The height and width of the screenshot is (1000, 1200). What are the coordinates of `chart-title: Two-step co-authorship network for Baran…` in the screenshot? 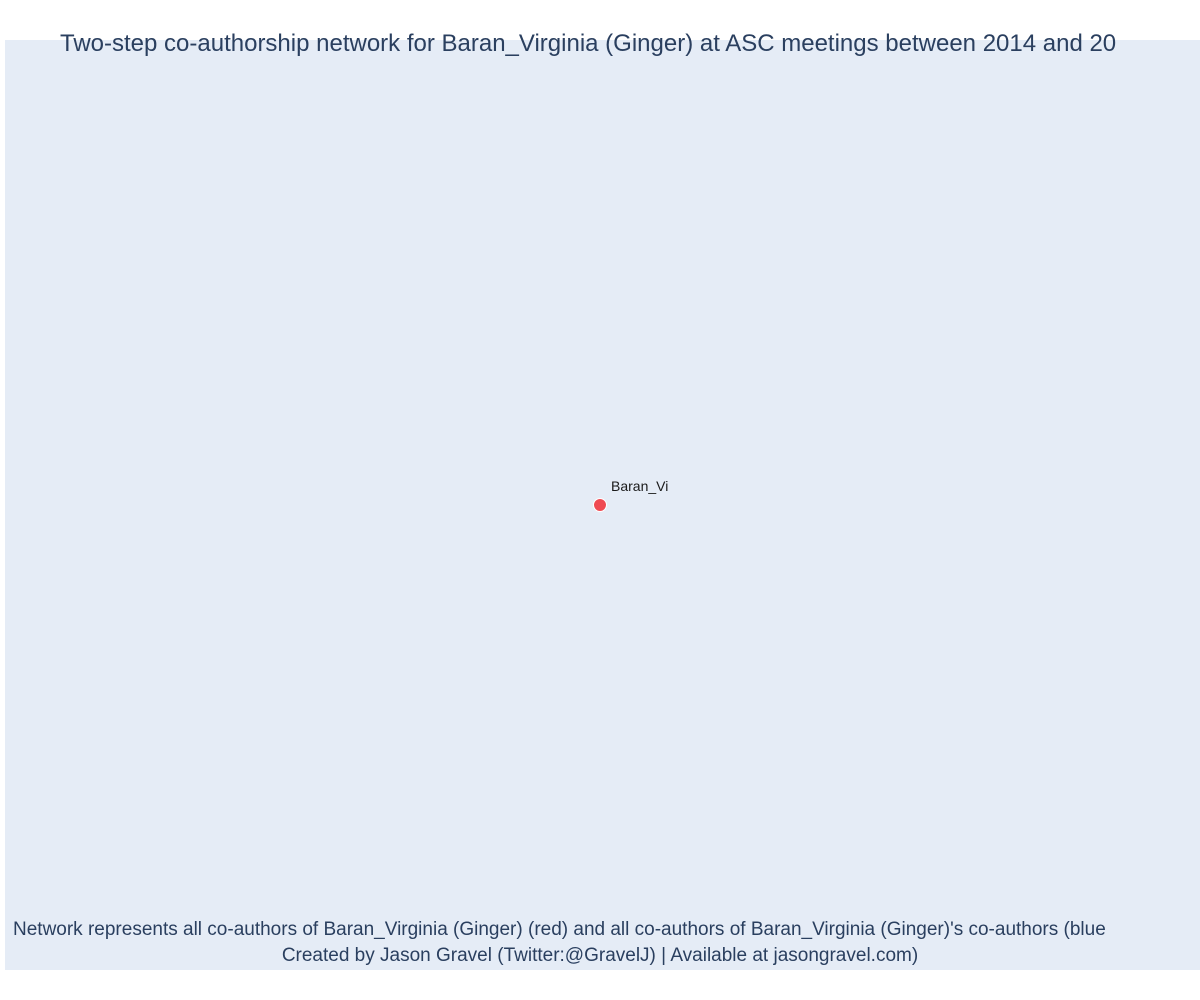 It's located at (588, 43).